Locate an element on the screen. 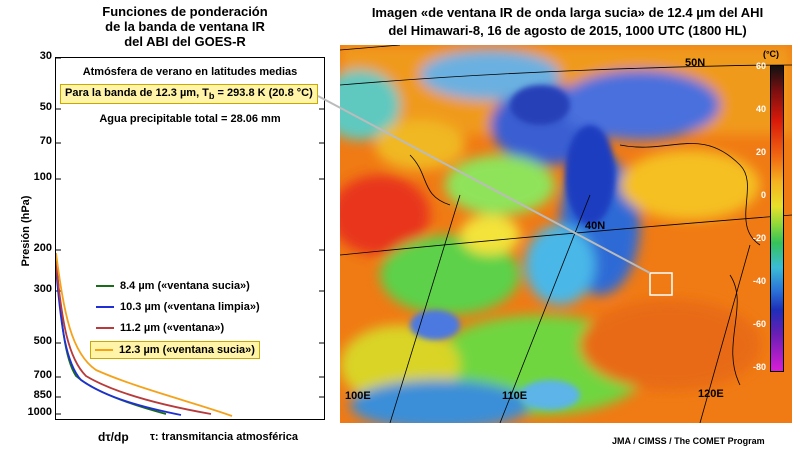 This screenshot has width=800, height=450. y-axis-label: Presión (hPa) is located at coordinates (26, 231).